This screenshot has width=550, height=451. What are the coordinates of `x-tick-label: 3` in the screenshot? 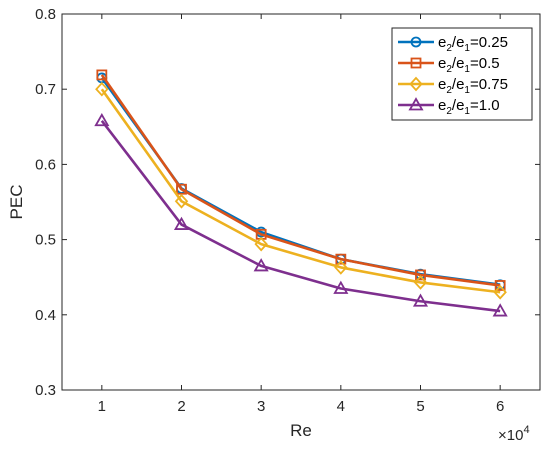 It's located at (261, 406).